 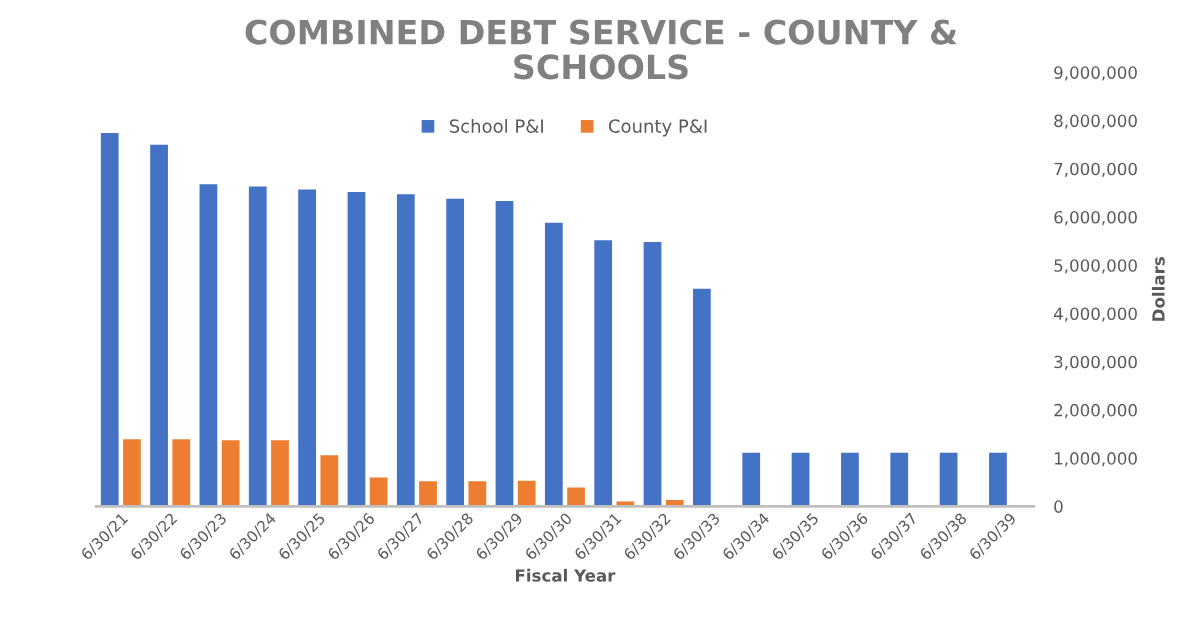 I want to click on y-axis-title: Dollars, so click(x=1158, y=289).